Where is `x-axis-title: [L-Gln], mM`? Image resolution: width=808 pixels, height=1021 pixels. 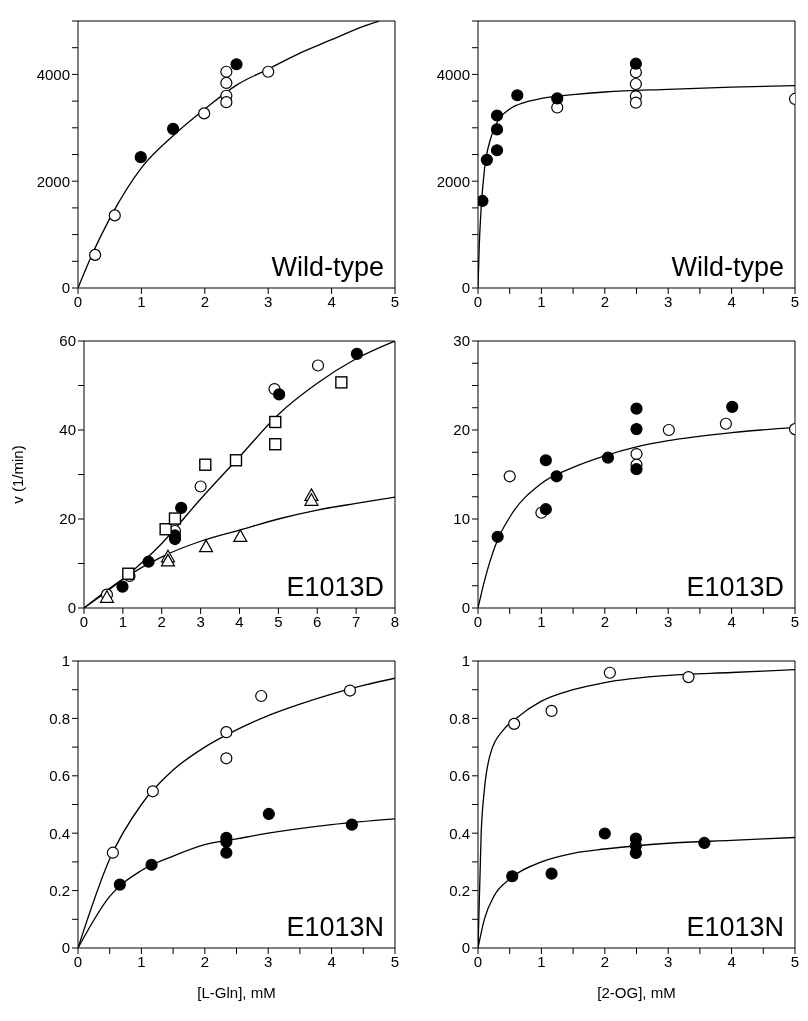 x-axis-title: [L-Gln], mM is located at coordinates (236, 992).